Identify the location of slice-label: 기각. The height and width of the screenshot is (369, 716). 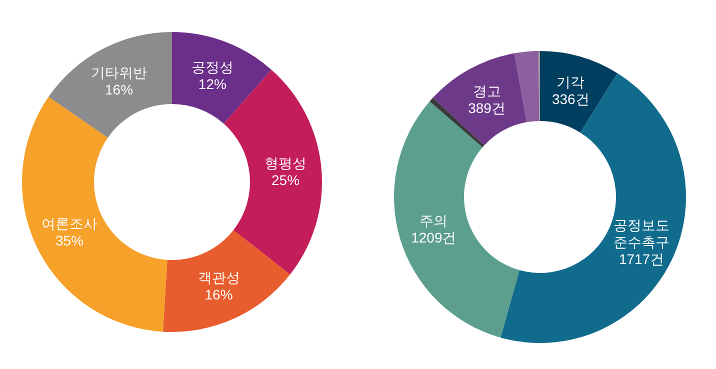
(570, 82).